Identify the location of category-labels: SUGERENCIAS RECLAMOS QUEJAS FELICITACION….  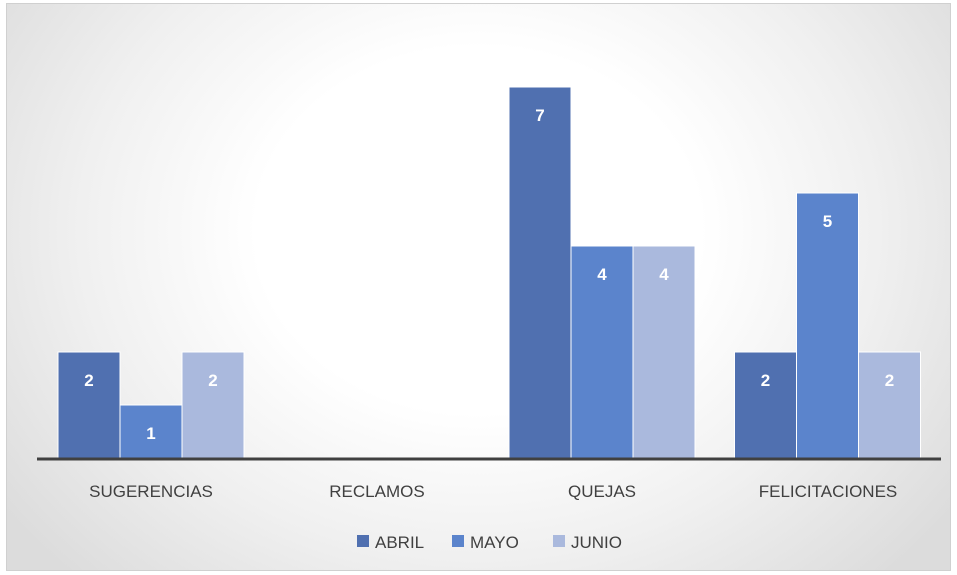
(493, 491).